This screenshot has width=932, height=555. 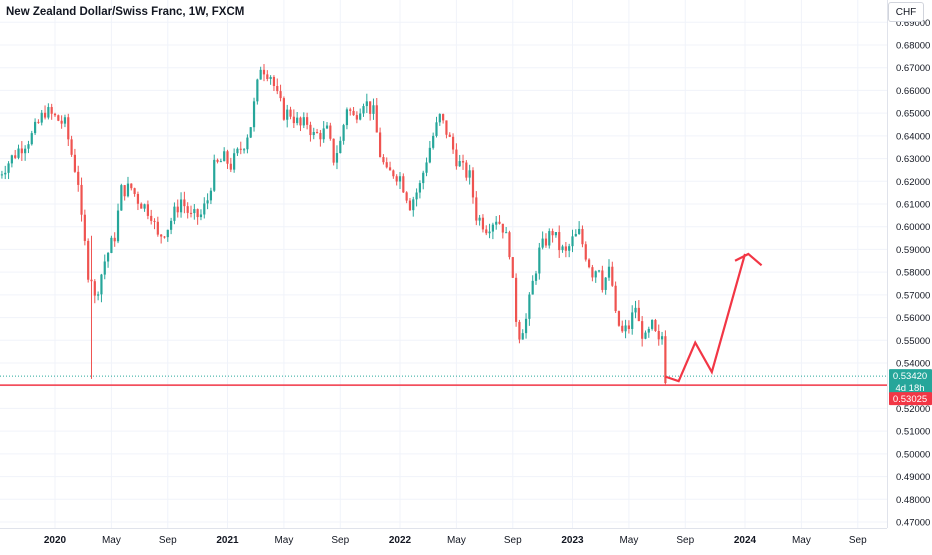 I want to click on y-tick-label: 0.48000, so click(x=913, y=500).